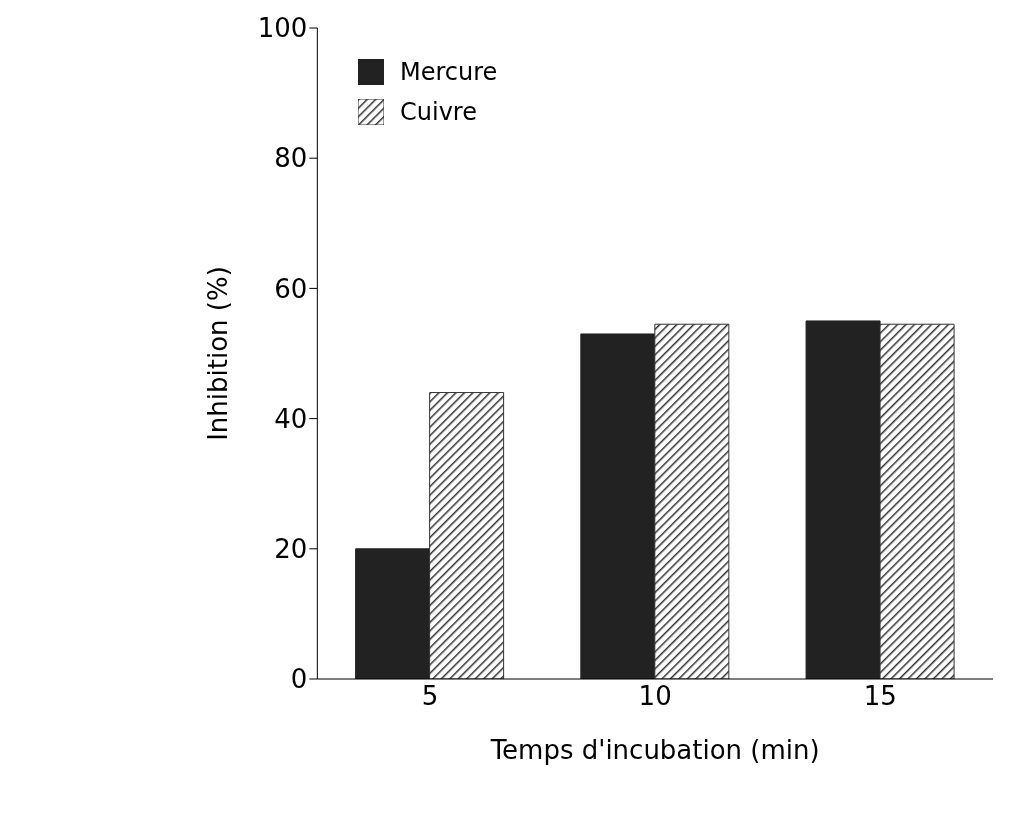 Image resolution: width=1011 pixels, height=827 pixels. I want to click on y-axis-title: Inhibition (%), so click(217, 353).